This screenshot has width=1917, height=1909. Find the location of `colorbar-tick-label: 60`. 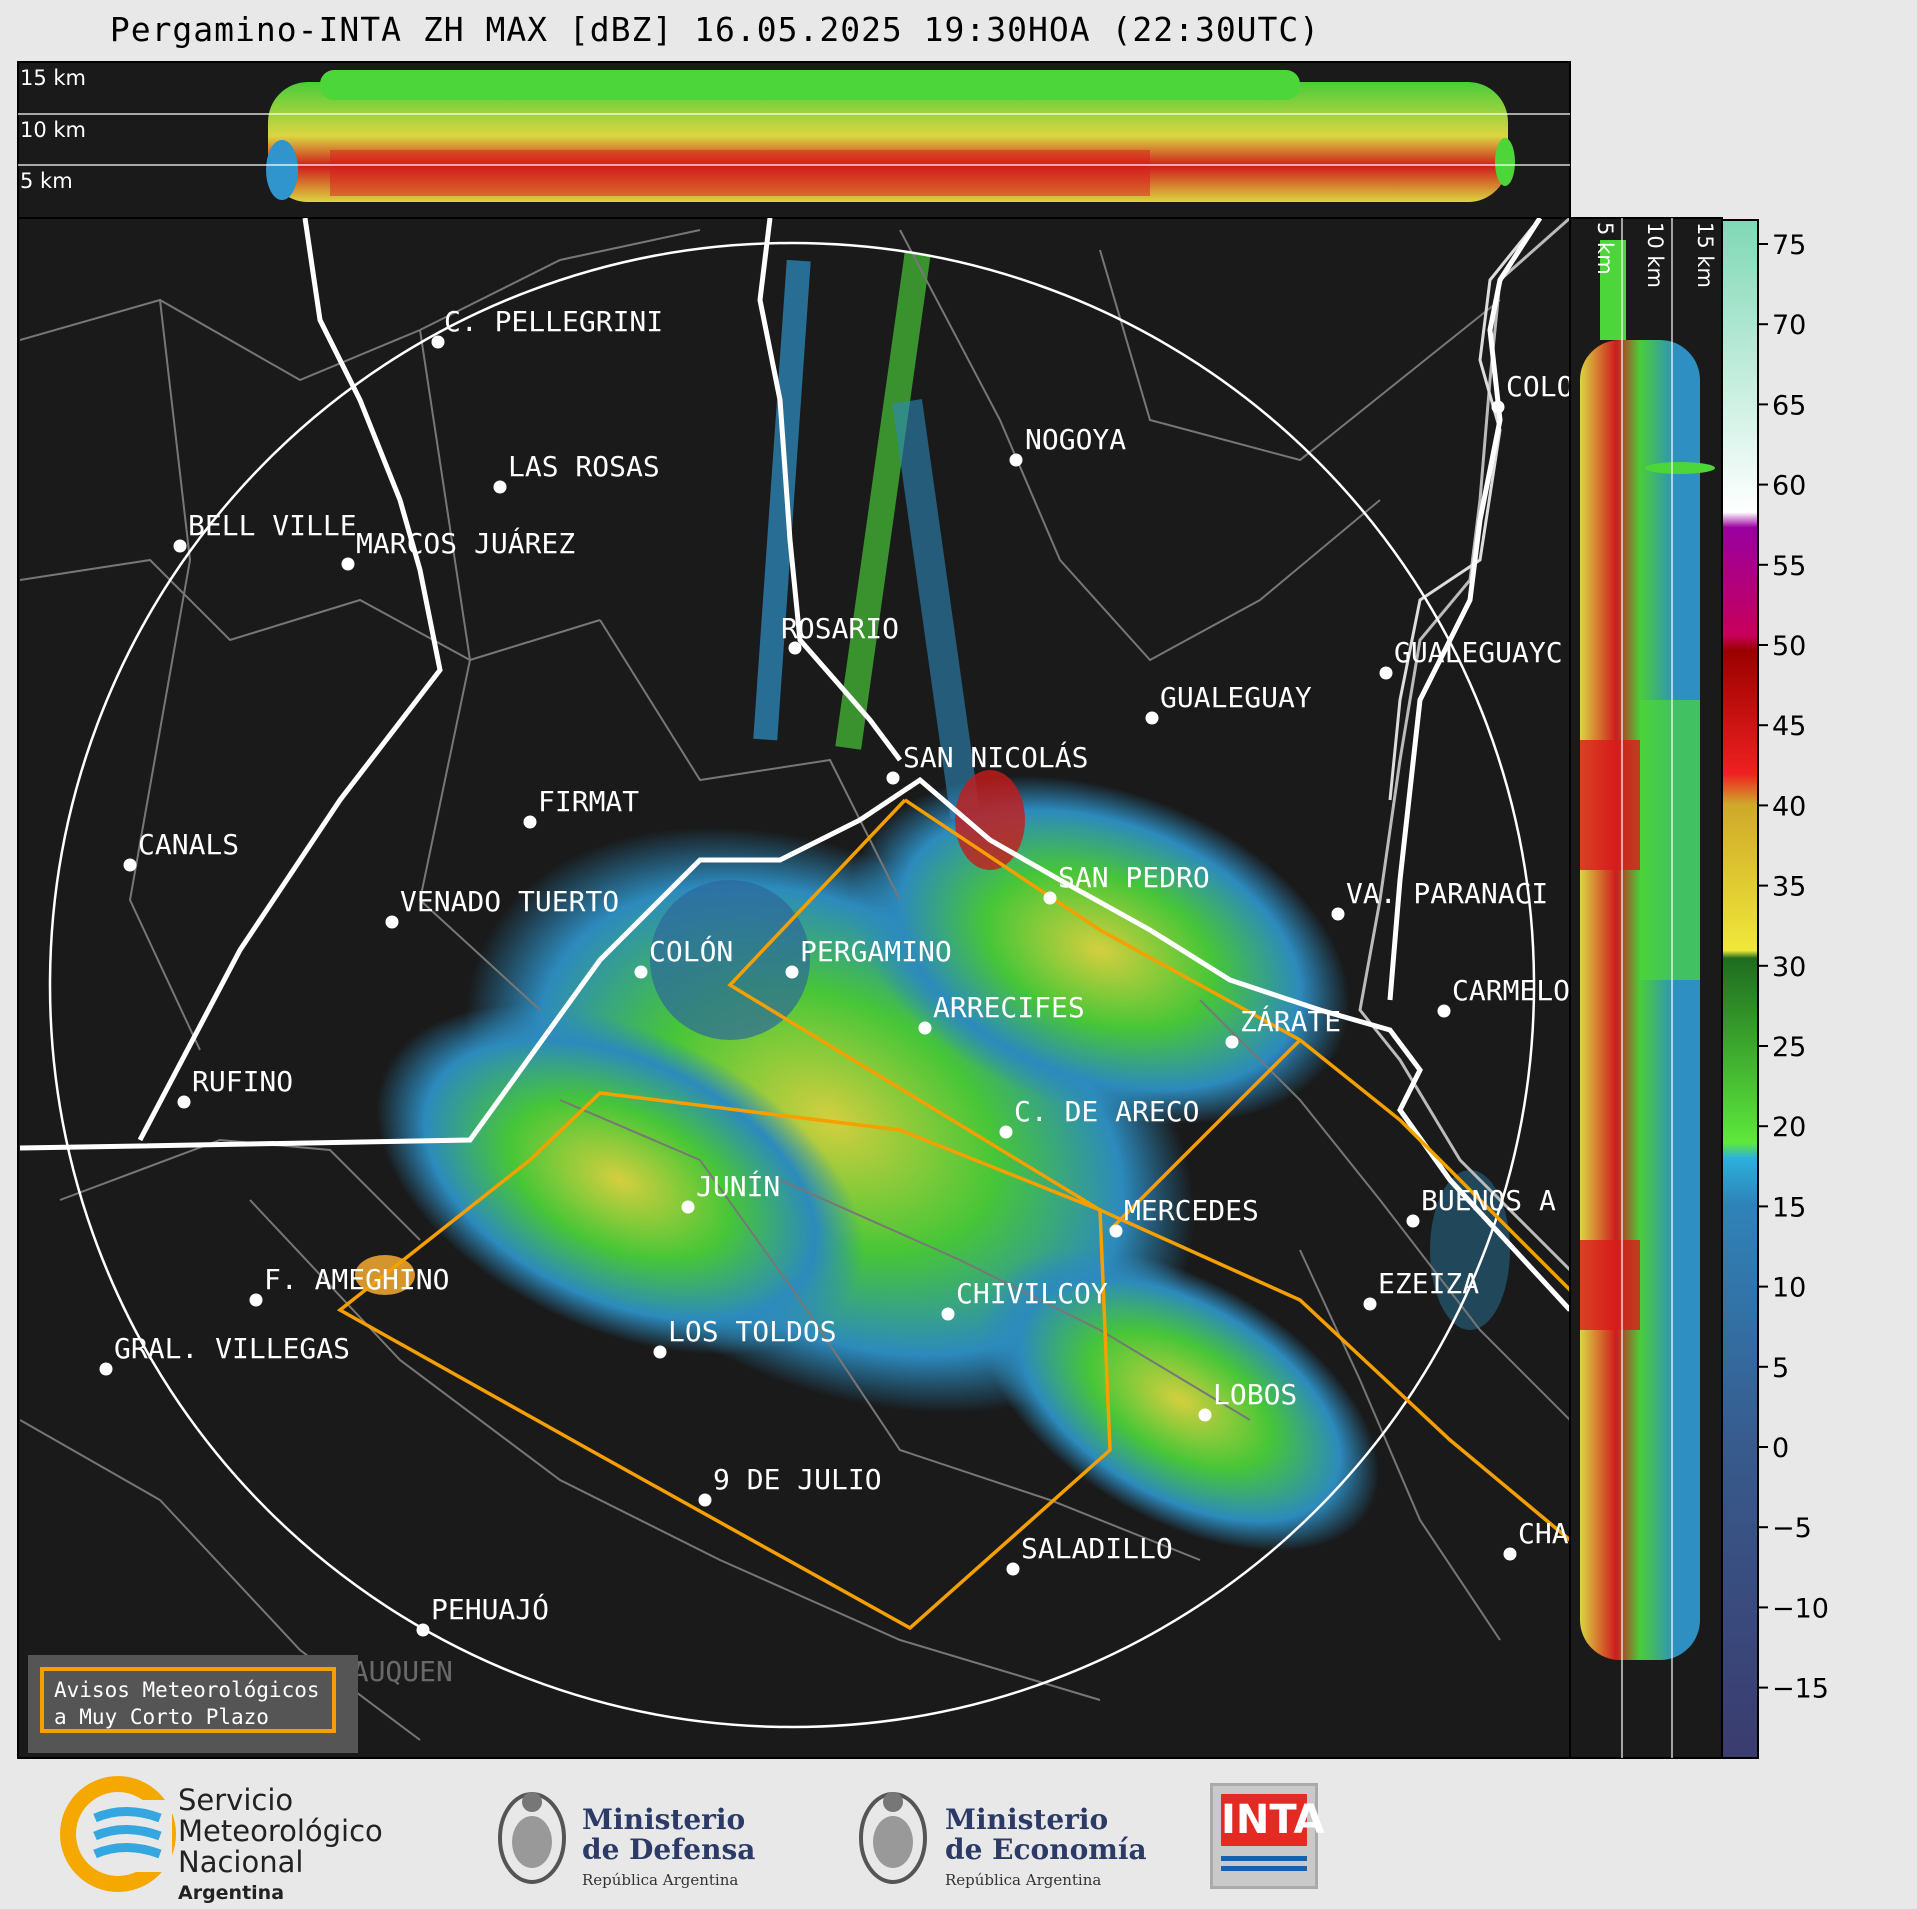

colorbar-tick-label: 60 is located at coordinates (1789, 486).